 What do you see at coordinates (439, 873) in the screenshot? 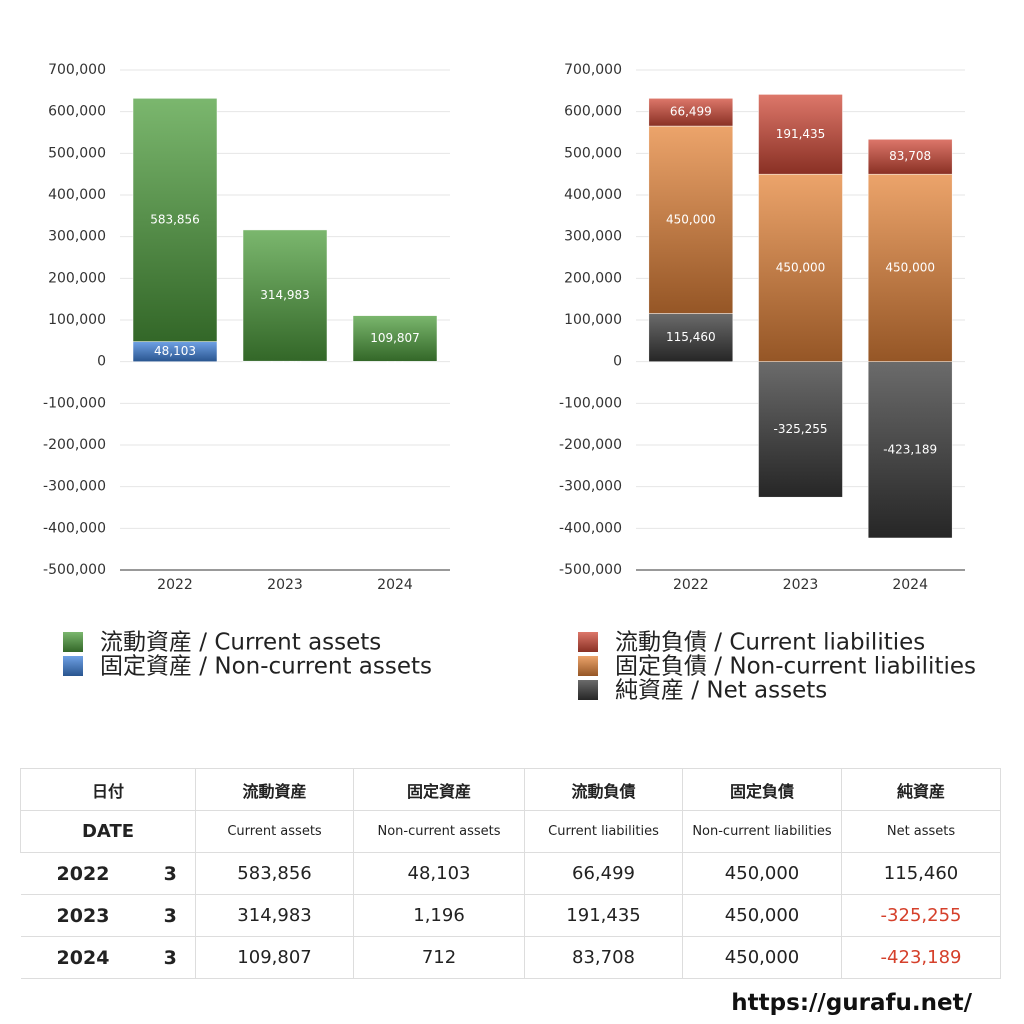
I see `table-cell: 48,103` at bounding box center [439, 873].